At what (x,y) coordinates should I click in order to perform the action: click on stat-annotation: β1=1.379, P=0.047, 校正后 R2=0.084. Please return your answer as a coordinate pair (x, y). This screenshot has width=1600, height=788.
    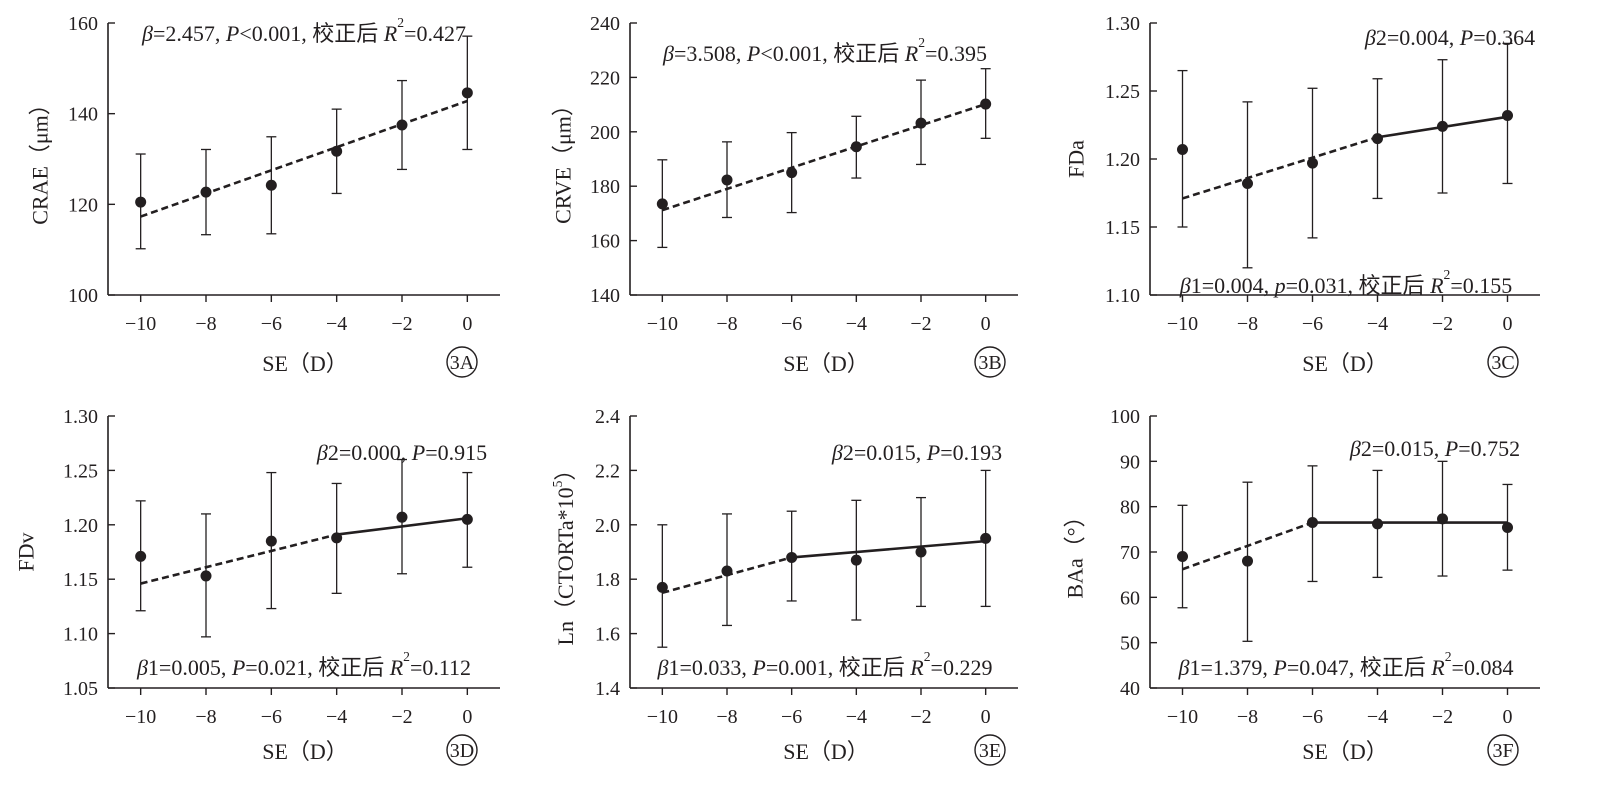
    Looking at the image, I should click on (1346, 664).